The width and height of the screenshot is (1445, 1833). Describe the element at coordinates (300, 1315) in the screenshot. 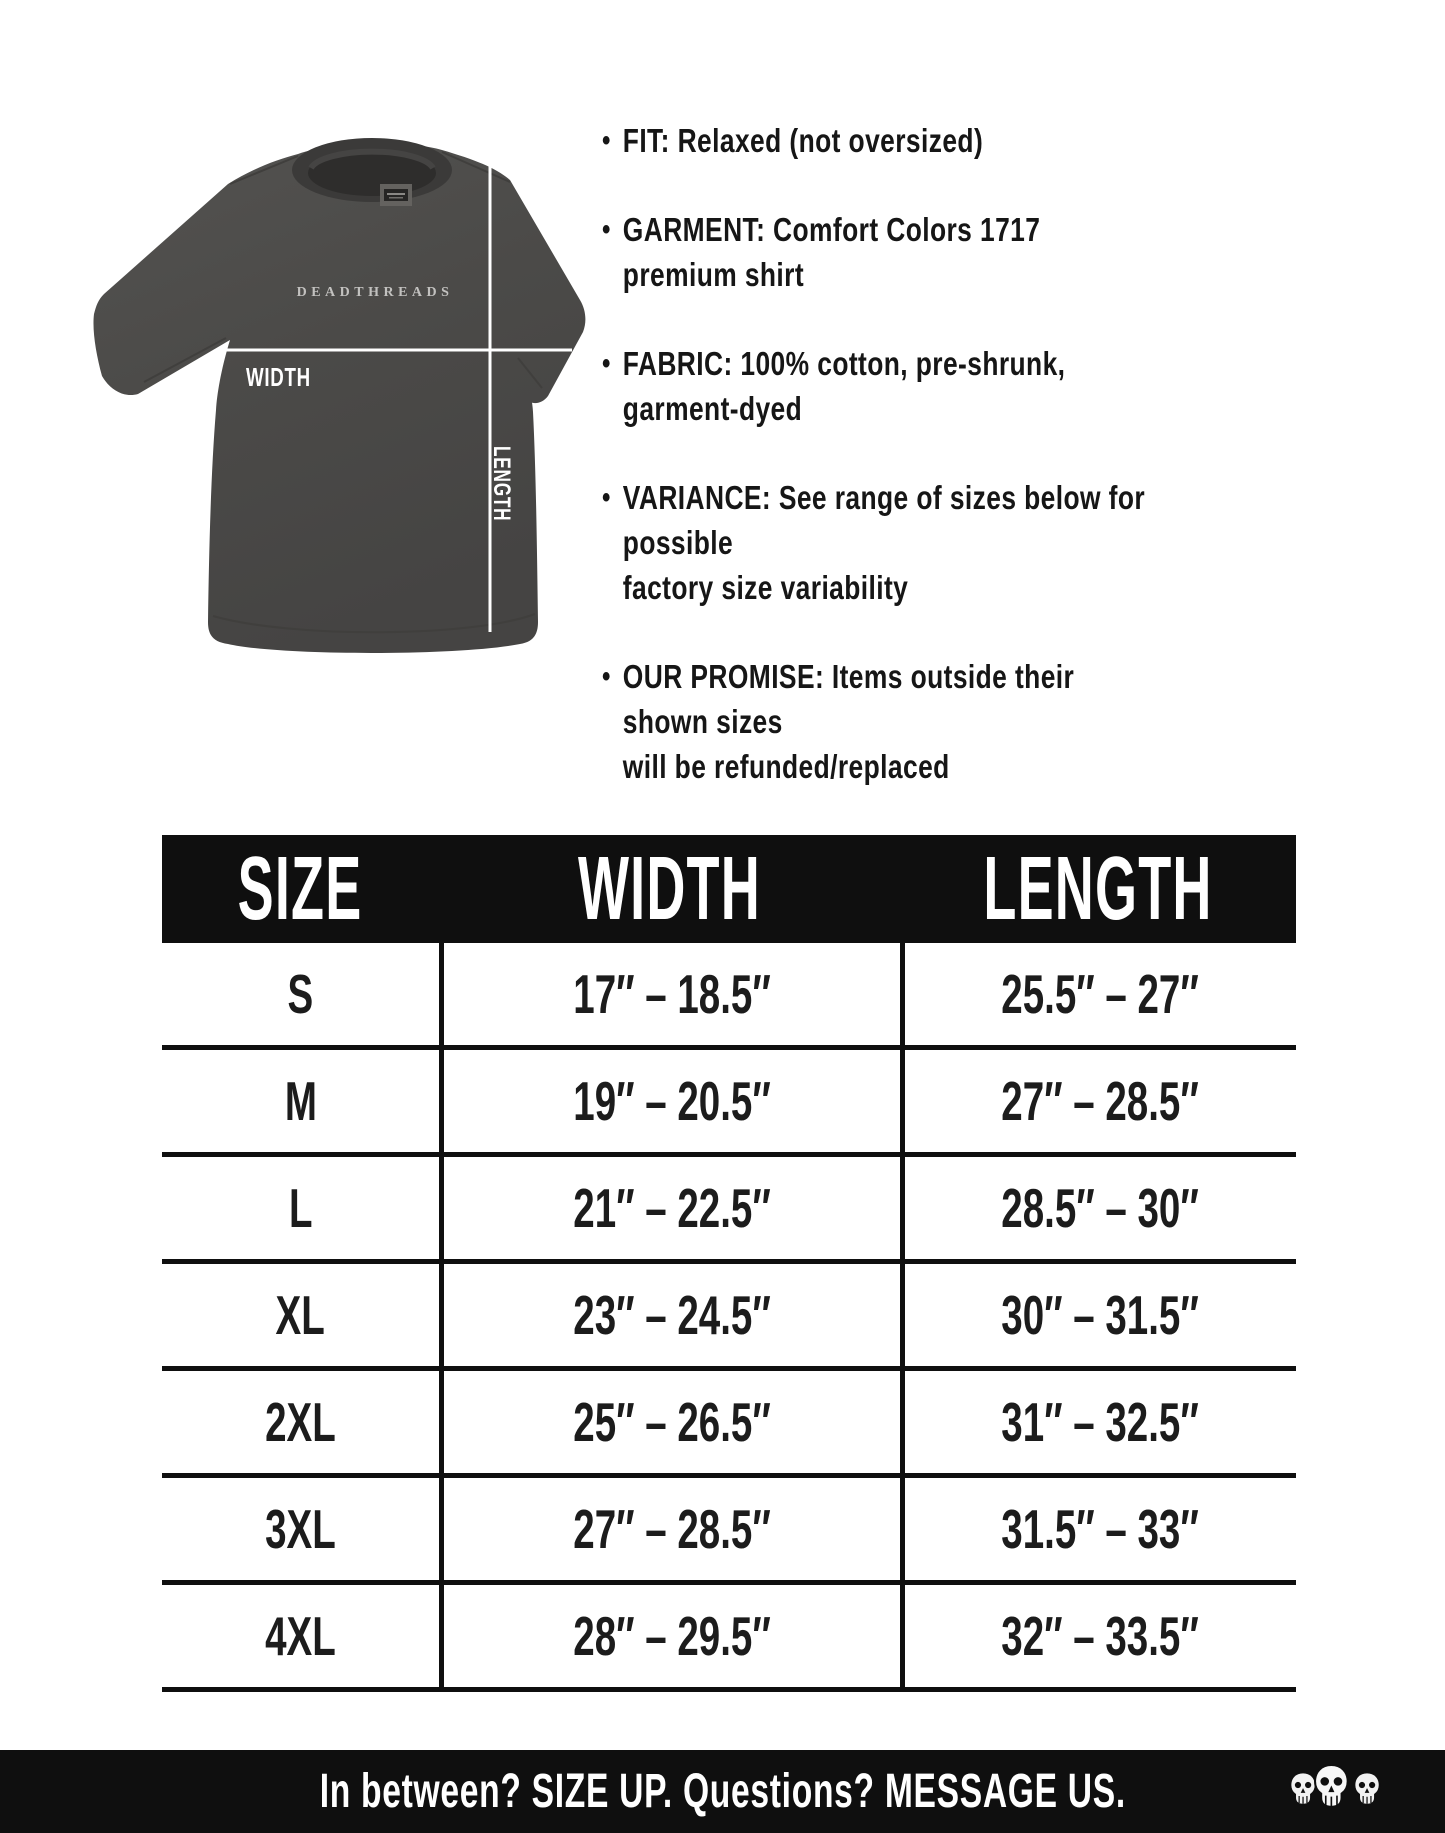

I see `cell-size: XL` at that location.